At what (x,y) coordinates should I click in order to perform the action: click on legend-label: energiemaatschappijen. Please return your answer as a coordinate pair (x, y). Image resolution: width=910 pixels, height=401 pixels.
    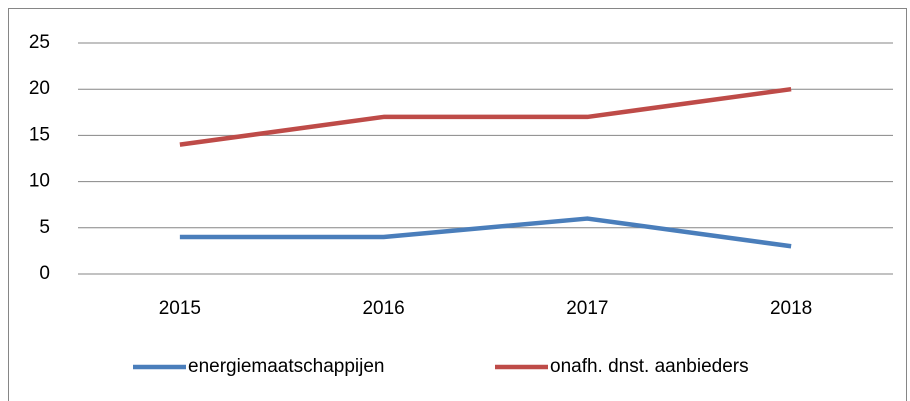
    Looking at the image, I should click on (286, 366).